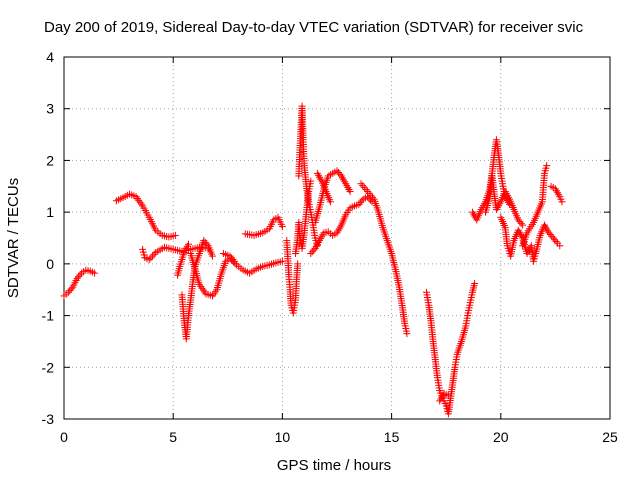 The image size is (640, 480). Describe the element at coordinates (50, 160) in the screenshot. I see `y-tick-label: 2` at that location.